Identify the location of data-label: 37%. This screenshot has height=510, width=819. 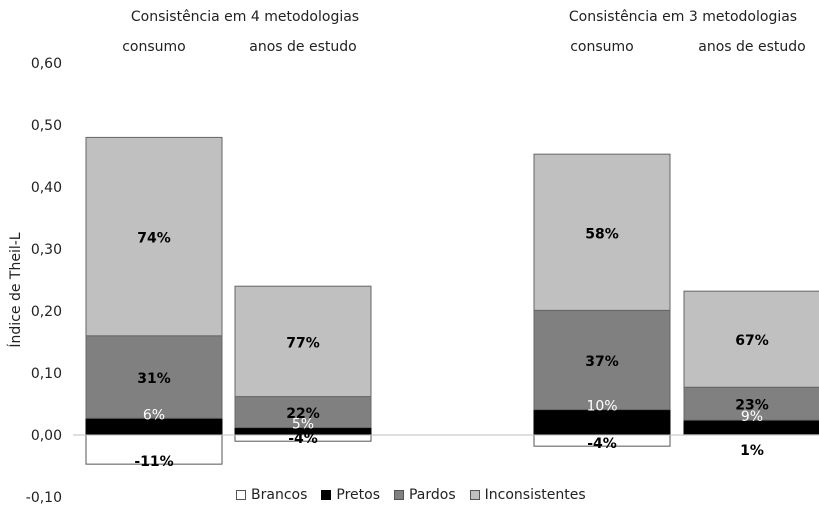
(602, 362).